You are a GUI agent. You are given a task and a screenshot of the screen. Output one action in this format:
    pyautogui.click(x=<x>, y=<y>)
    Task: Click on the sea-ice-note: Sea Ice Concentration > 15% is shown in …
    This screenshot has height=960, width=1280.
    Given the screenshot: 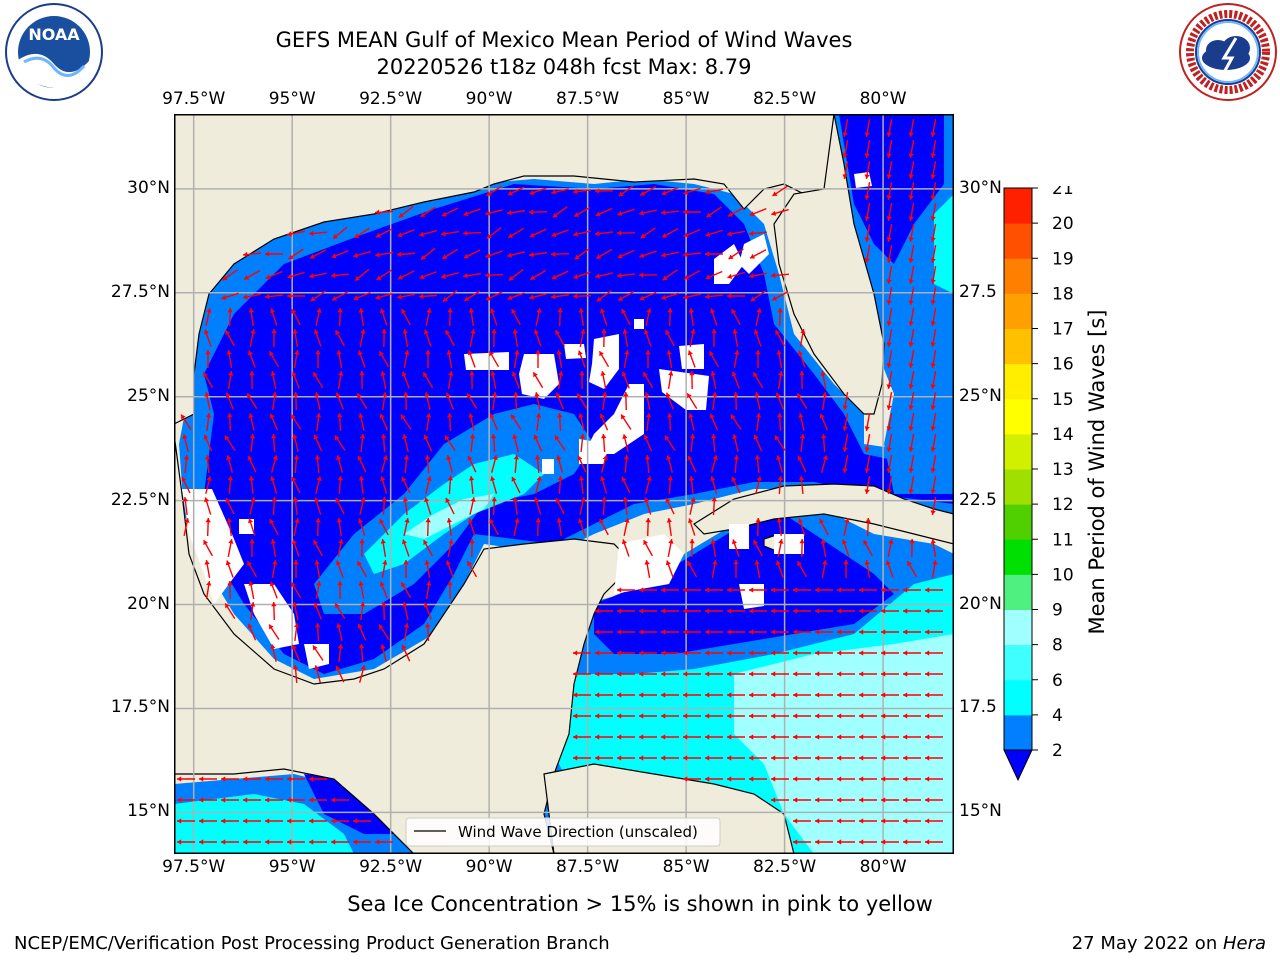 What is the action you would take?
    pyautogui.click(x=640, y=904)
    